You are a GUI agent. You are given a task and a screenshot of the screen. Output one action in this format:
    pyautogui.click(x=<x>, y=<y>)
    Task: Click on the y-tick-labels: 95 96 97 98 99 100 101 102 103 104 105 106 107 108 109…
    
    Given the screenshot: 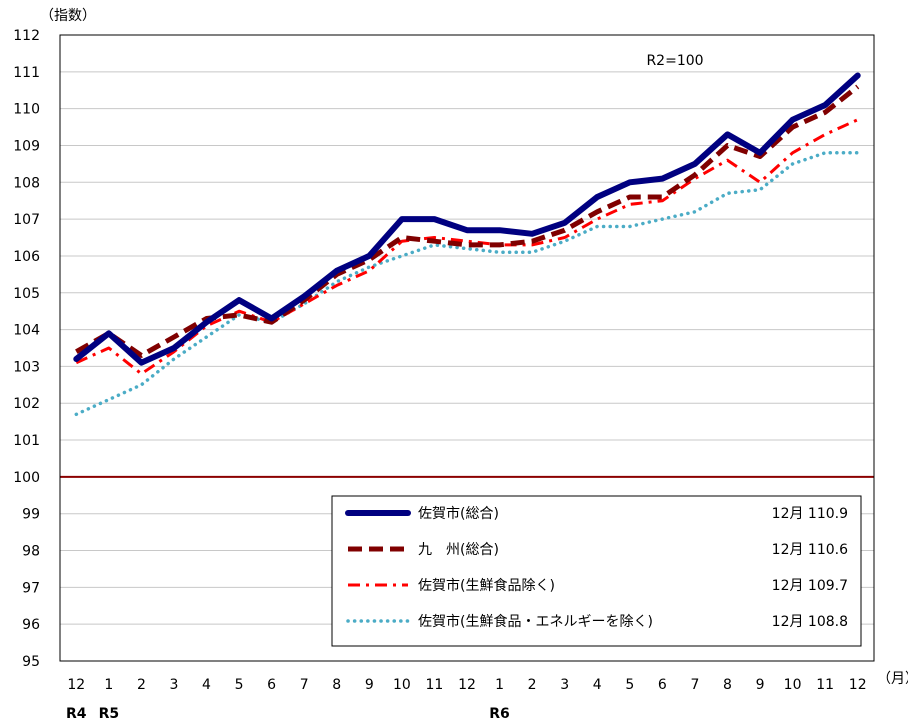 What is the action you would take?
    pyautogui.click(x=26, y=349)
    